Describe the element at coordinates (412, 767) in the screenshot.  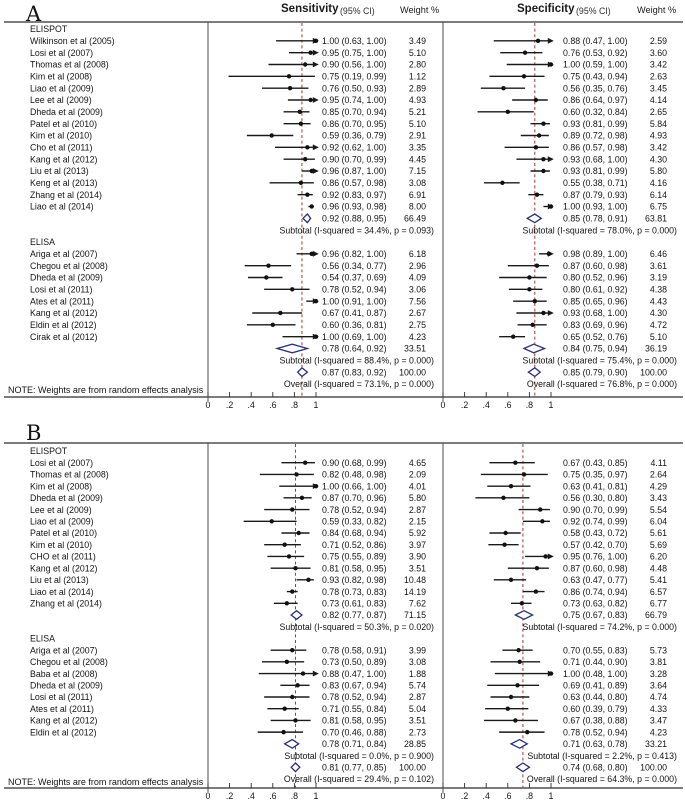
I see `pooled-weight-text: 100.00` at that location.